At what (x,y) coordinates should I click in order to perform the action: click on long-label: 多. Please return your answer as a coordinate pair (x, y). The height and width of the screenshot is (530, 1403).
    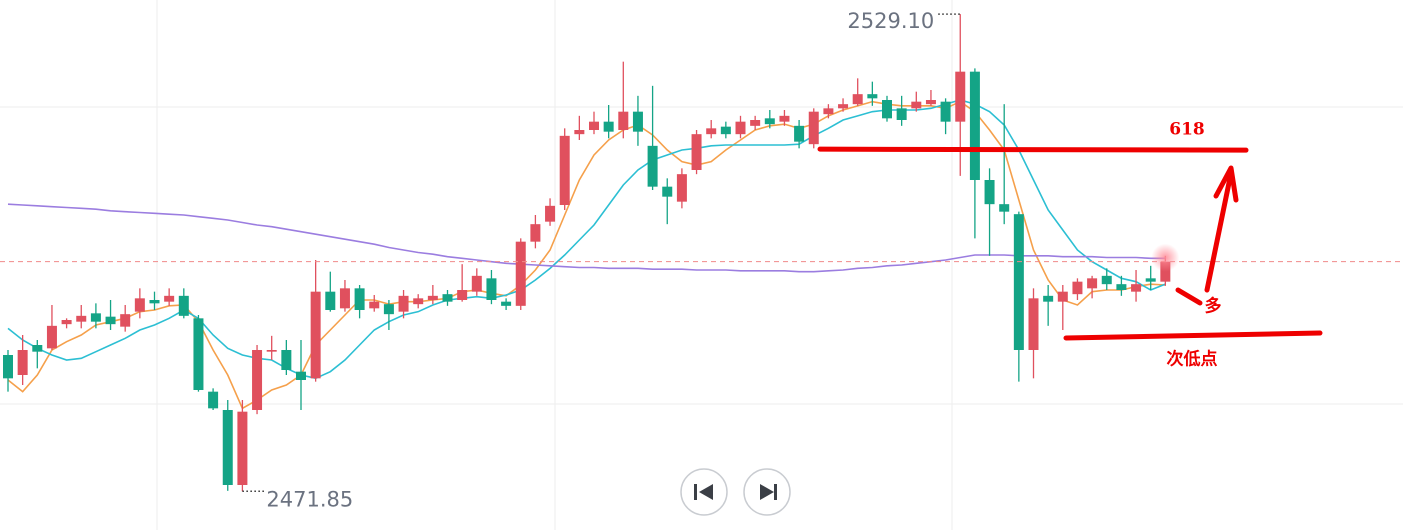
    Looking at the image, I should click on (1213, 306).